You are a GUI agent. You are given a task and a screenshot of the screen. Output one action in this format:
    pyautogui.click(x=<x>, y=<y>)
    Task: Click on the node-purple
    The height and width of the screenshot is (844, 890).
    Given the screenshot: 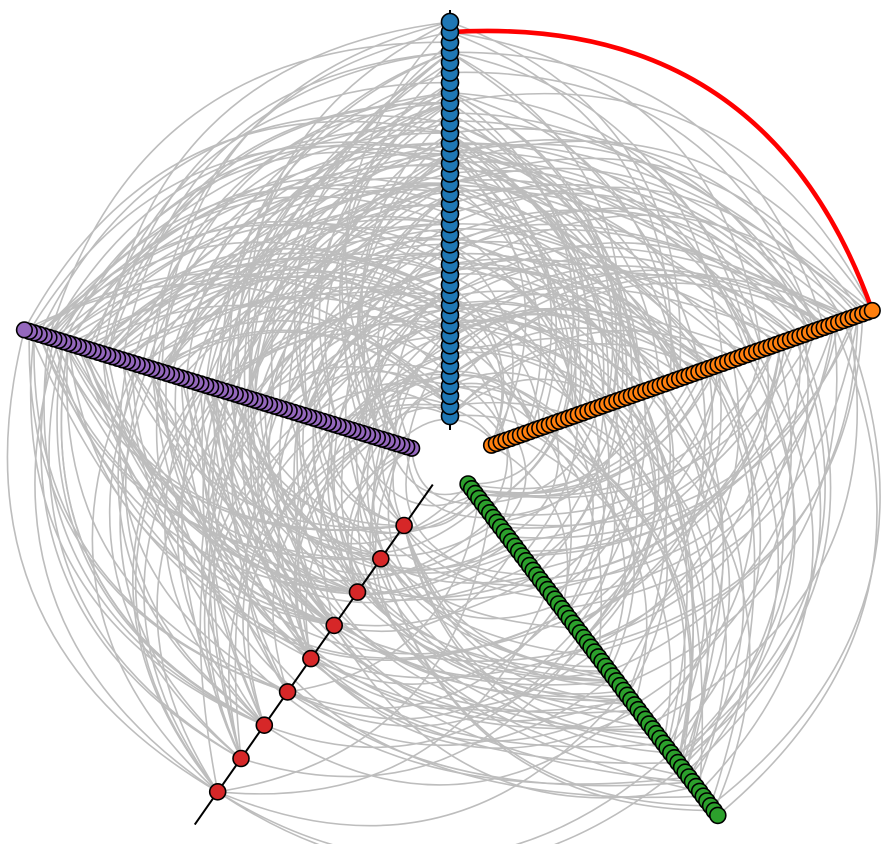 What is the action you would take?
    pyautogui.click(x=24, y=330)
    